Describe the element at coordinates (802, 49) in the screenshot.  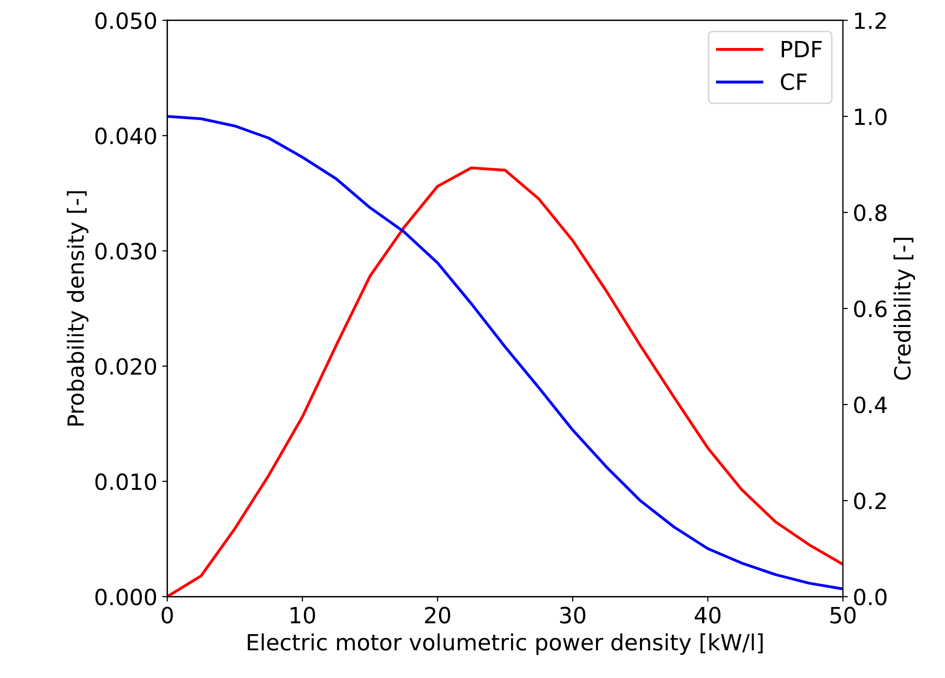
I see `legend-label: PDF` at that location.